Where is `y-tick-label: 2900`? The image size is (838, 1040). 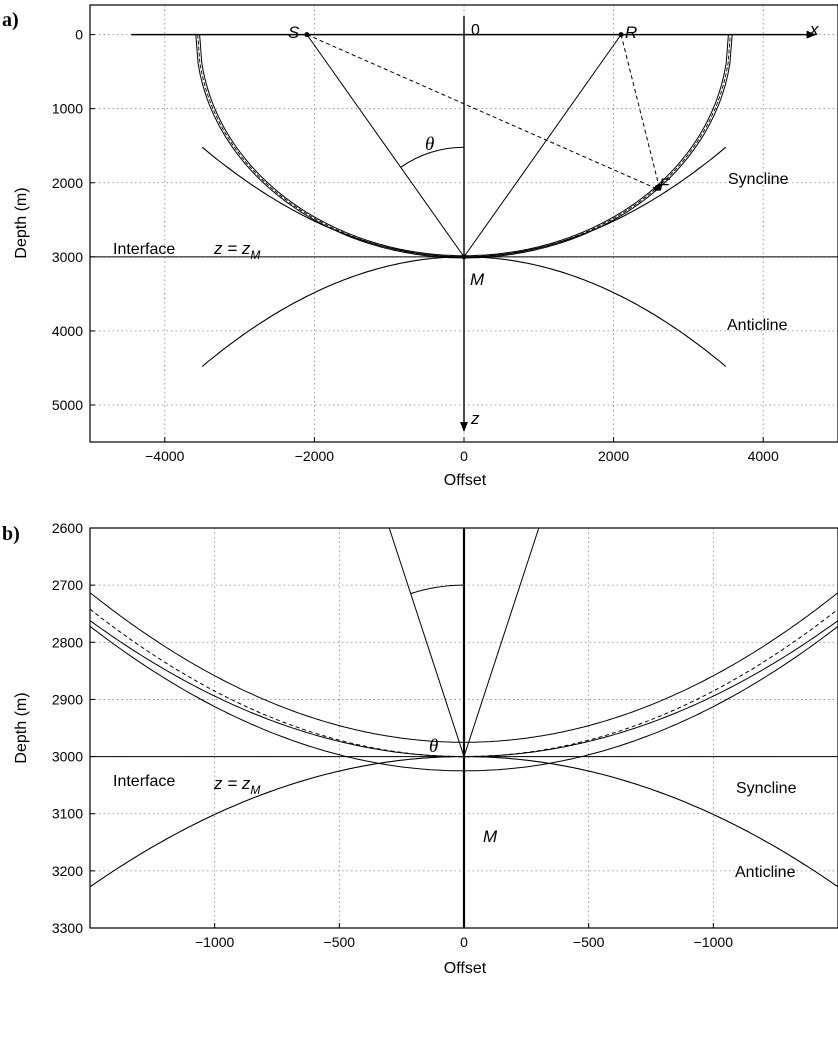
y-tick-label: 2900 is located at coordinates (67, 699).